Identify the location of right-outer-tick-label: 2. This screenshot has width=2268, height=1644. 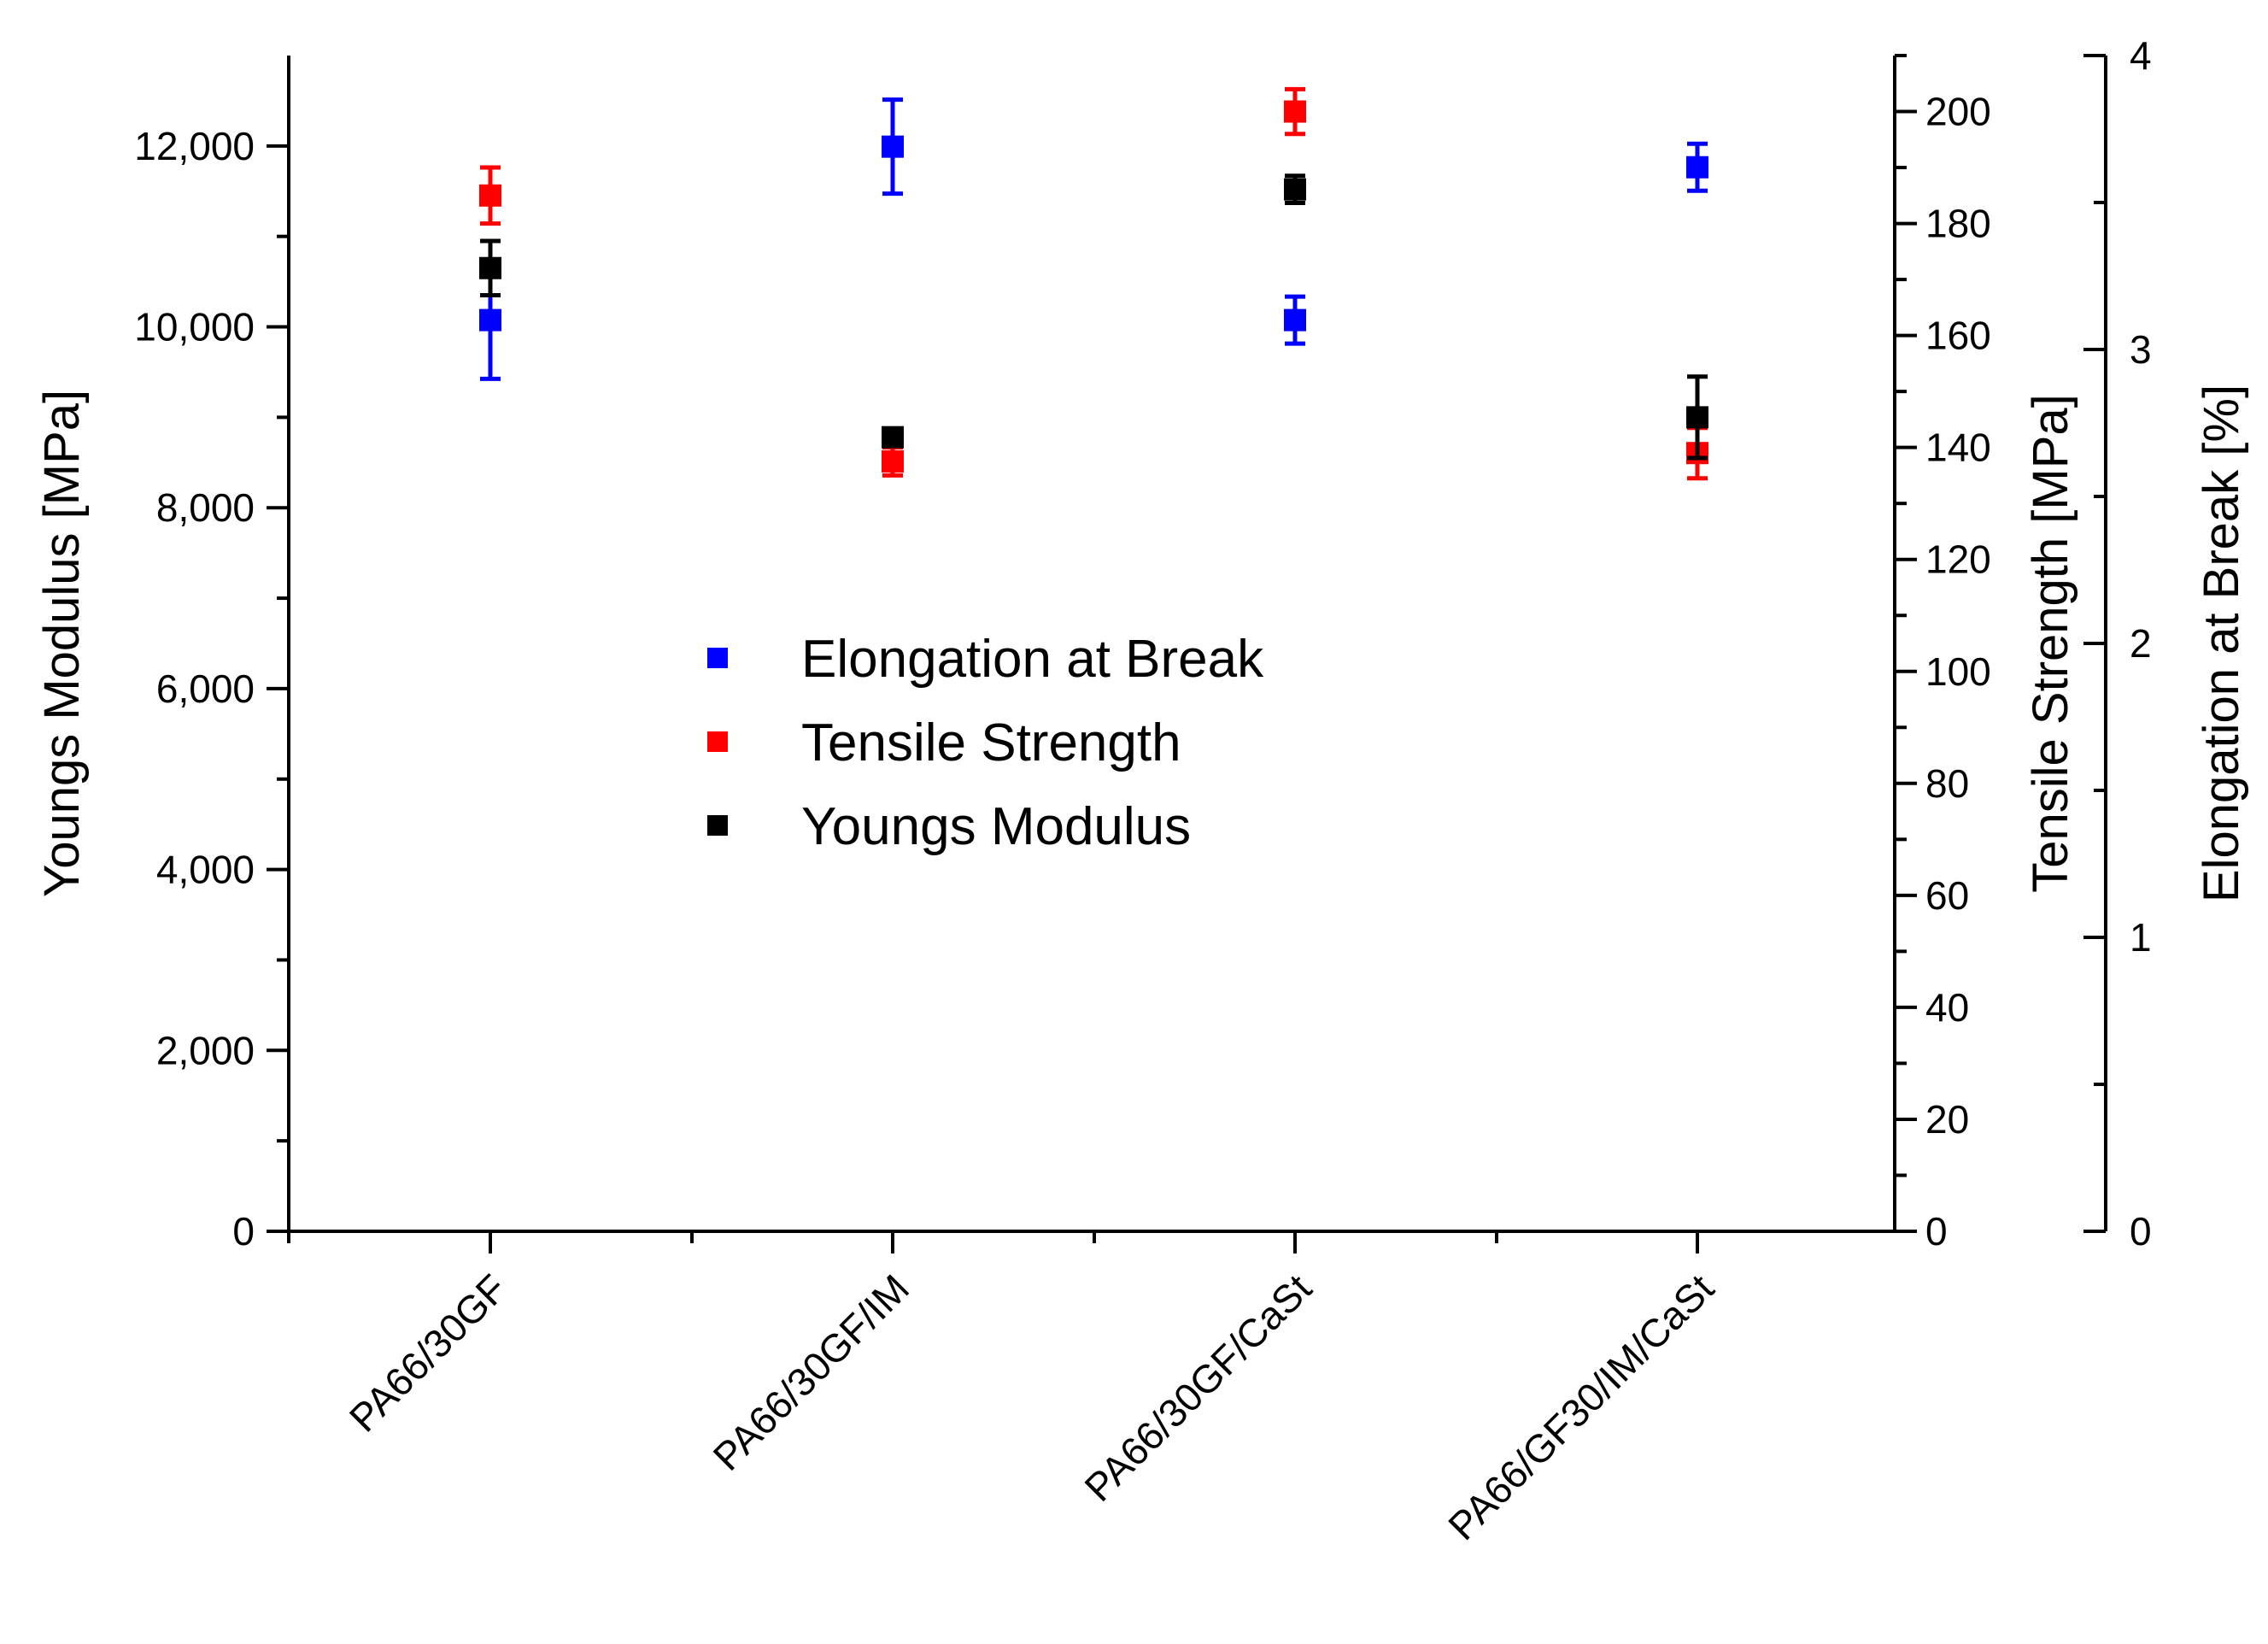
(2141, 643).